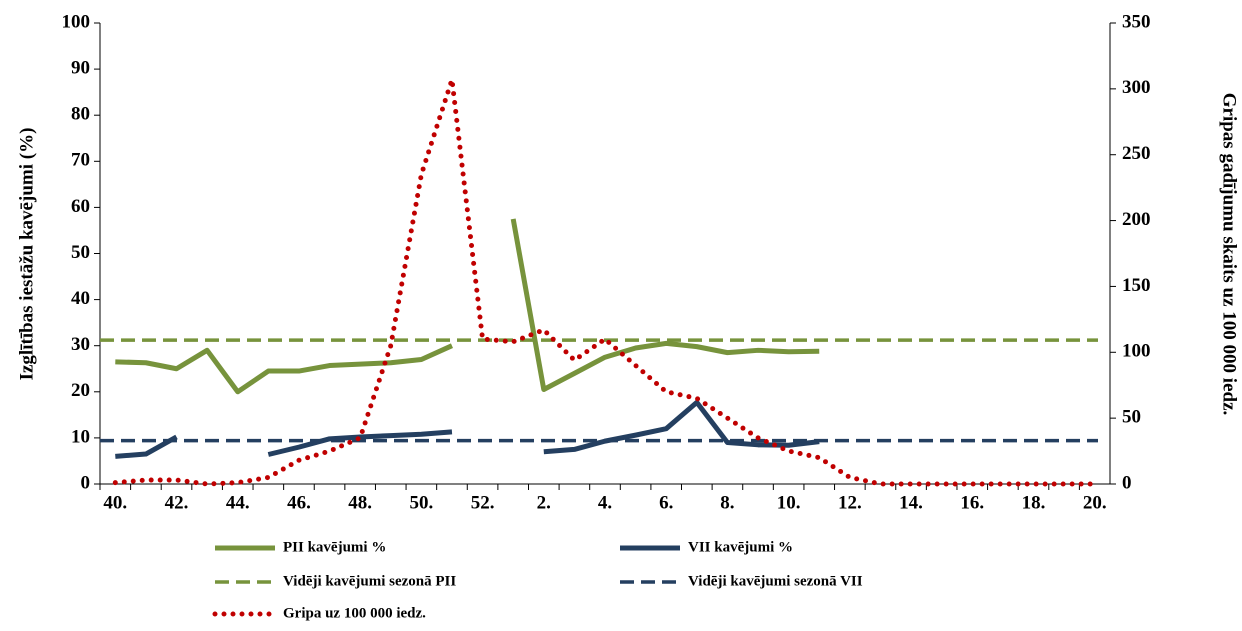 The width and height of the screenshot is (1242, 631). What do you see at coordinates (80, 206) in the screenshot?
I see `y-tick-label: 60` at bounding box center [80, 206].